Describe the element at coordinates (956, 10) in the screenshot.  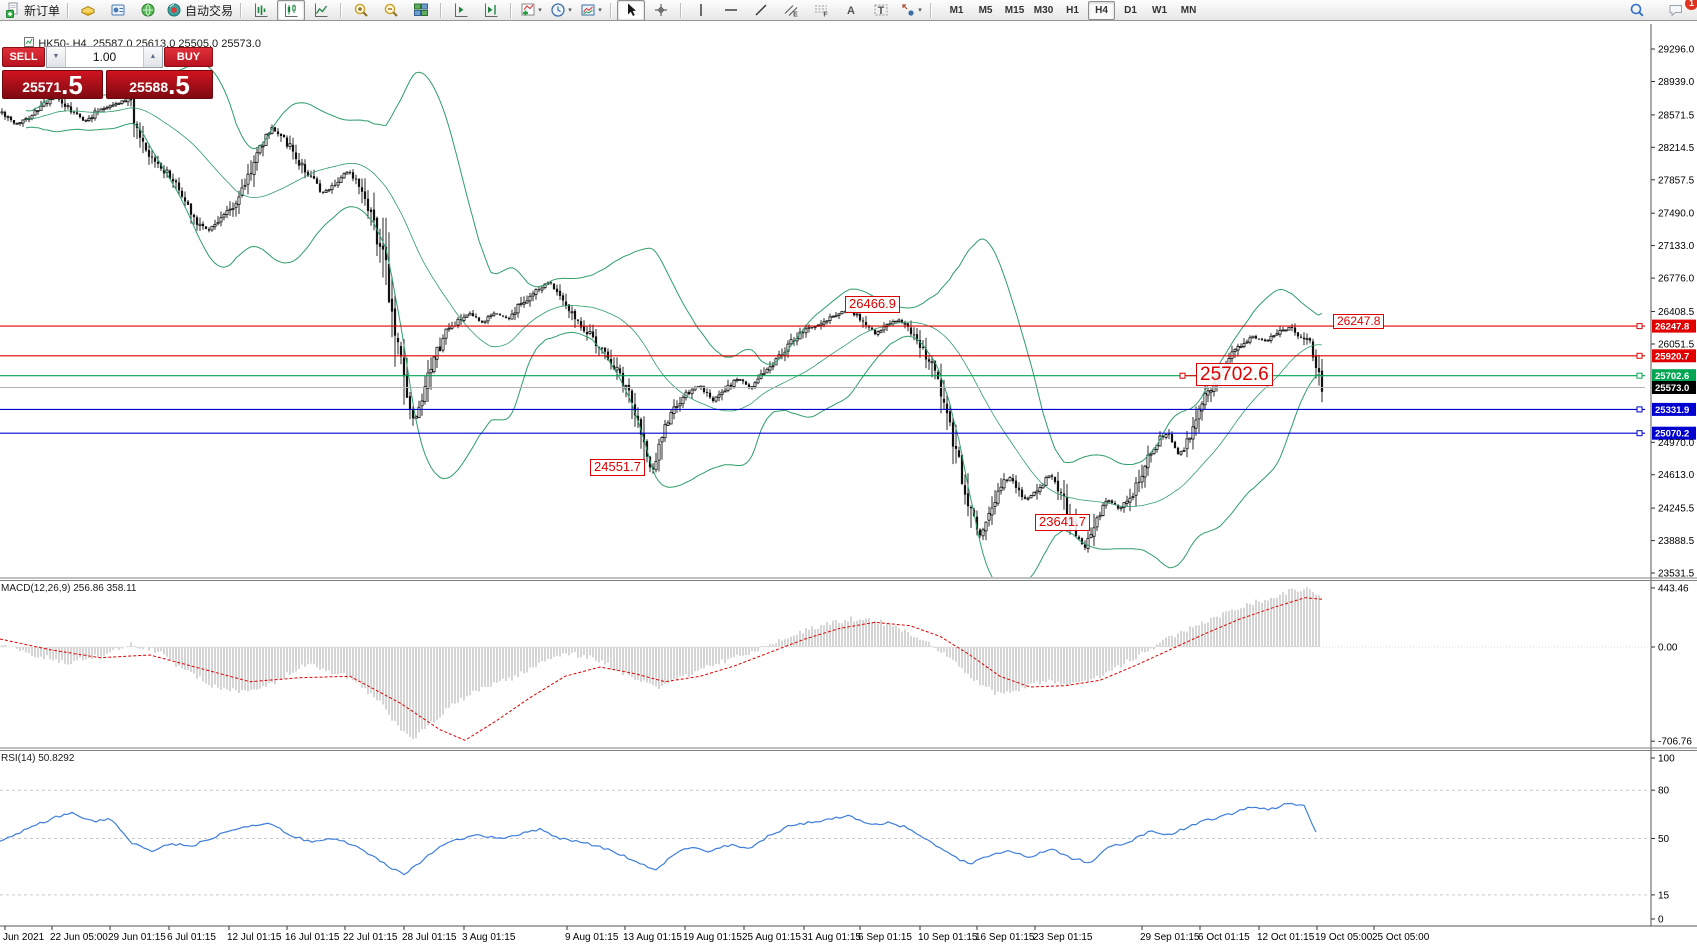
I see `timeframe-m1-button: M1` at that location.